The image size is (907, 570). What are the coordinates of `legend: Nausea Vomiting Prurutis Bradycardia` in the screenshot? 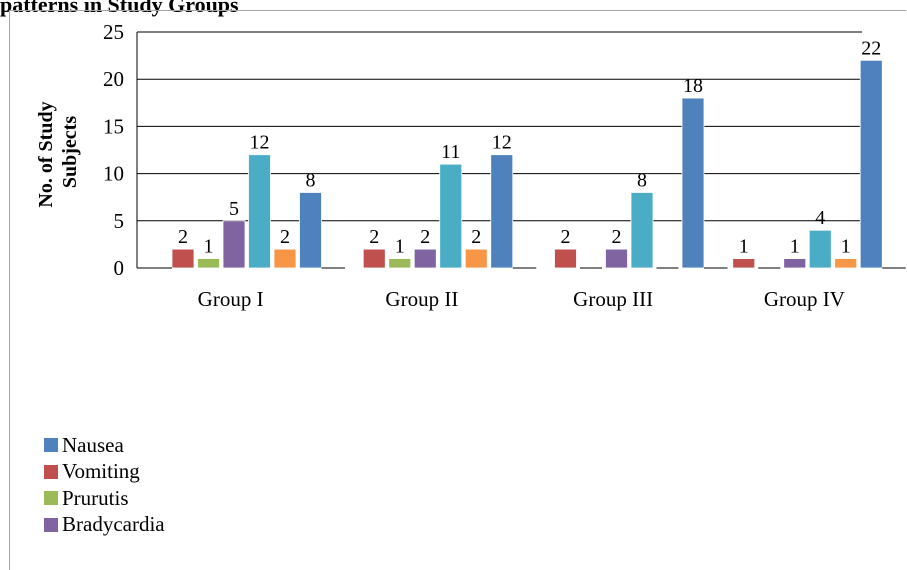 It's located at (104, 485).